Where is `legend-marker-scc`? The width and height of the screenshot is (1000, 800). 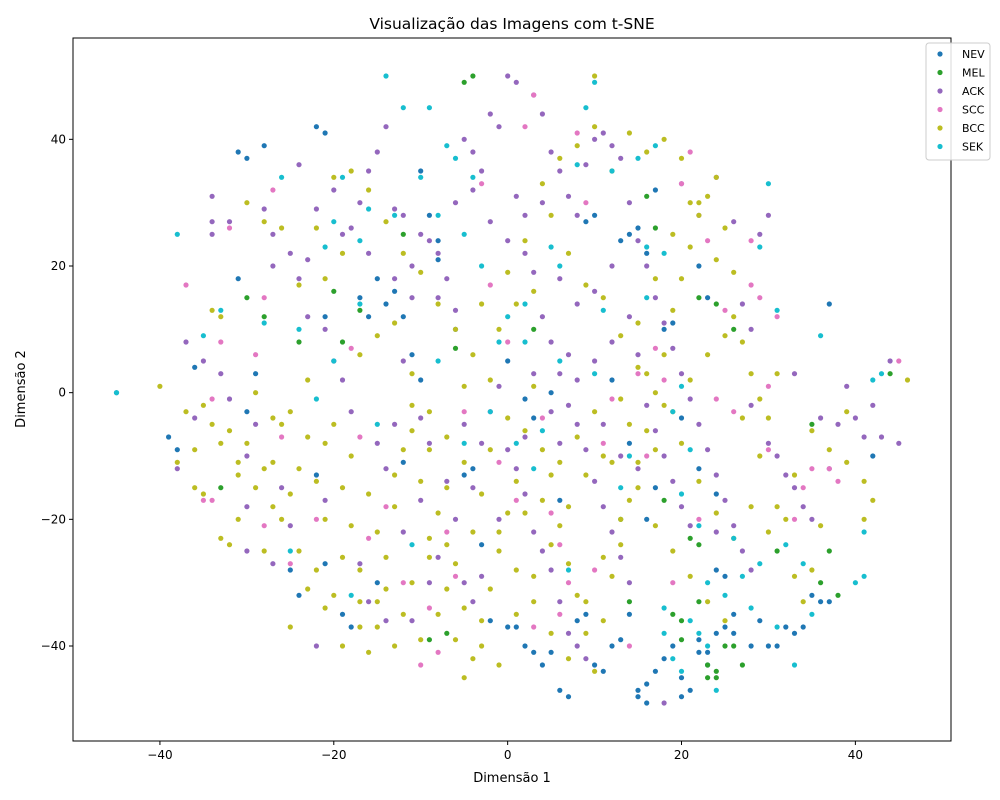
legend-marker-scc is located at coordinates (940, 109).